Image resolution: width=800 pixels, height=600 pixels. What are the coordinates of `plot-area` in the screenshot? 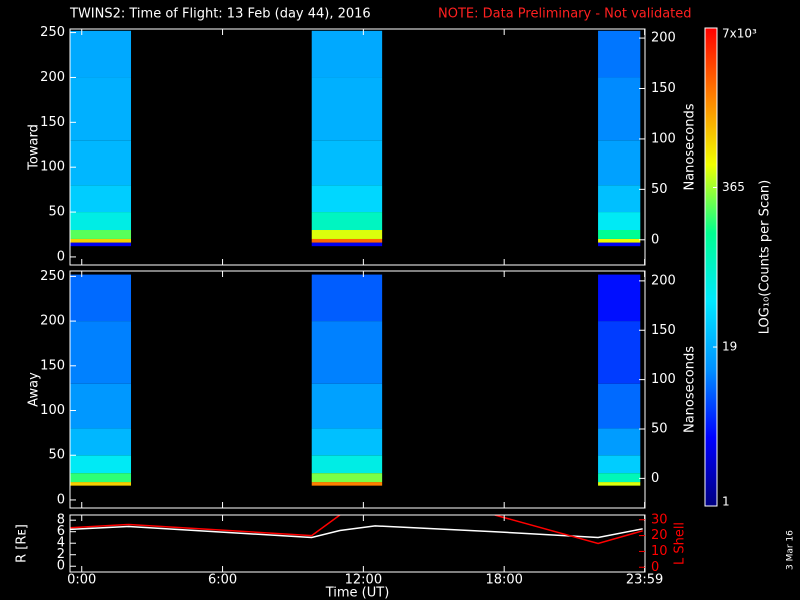 It's located at (356, 530).